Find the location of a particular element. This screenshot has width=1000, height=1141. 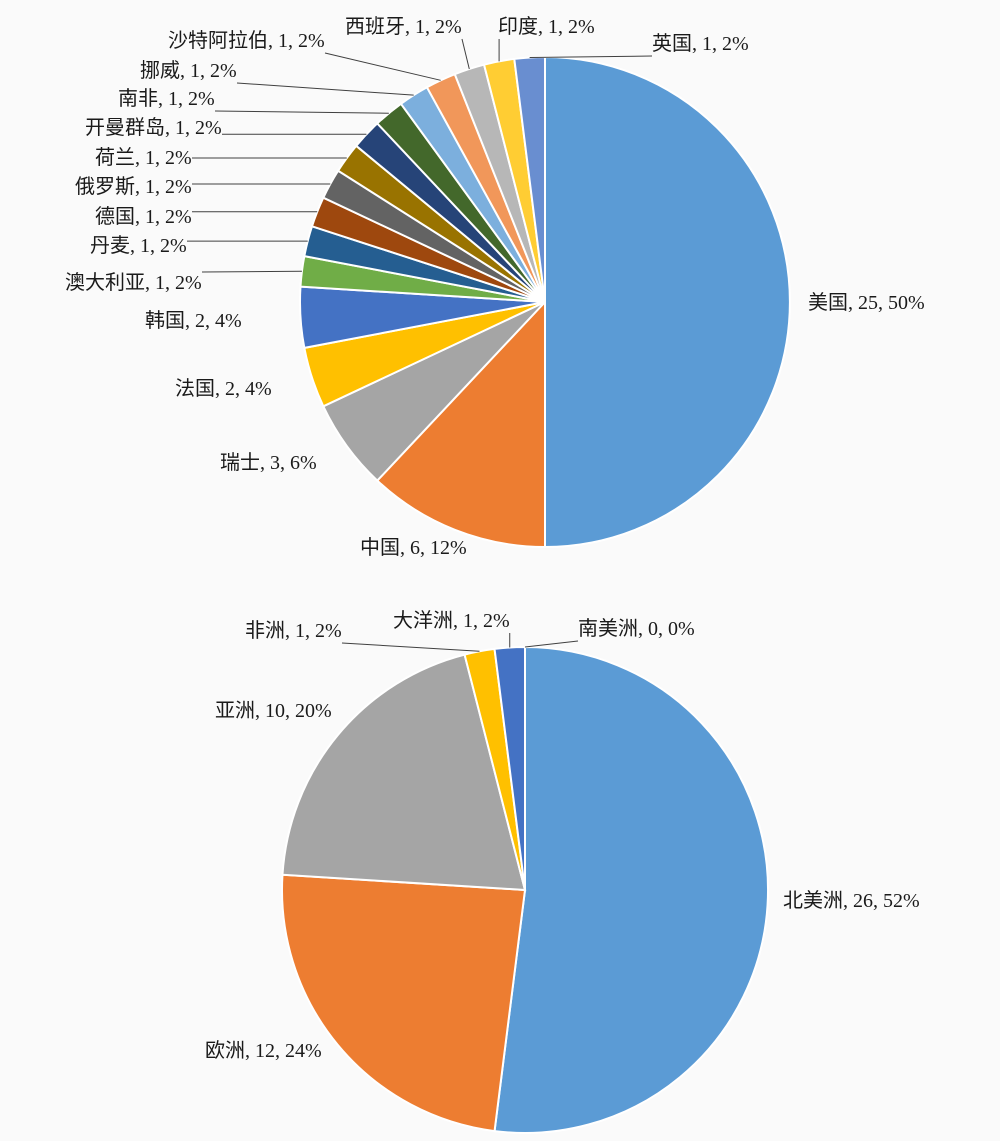

label-australia: 澳大利亚, 1, 2% is located at coordinates (133, 283).